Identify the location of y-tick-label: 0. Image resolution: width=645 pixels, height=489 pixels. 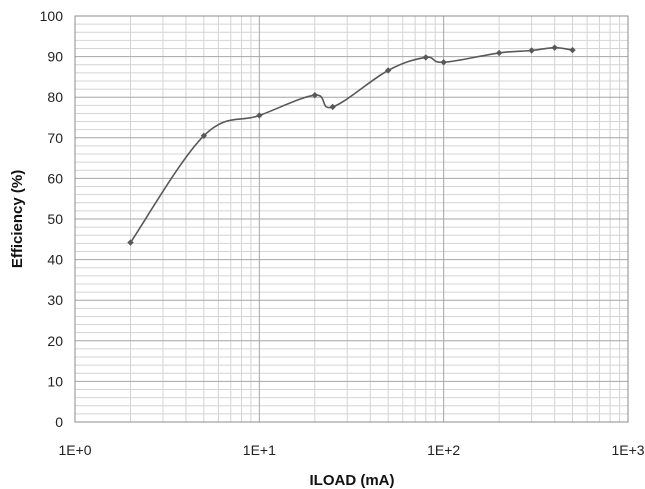
(59, 422).